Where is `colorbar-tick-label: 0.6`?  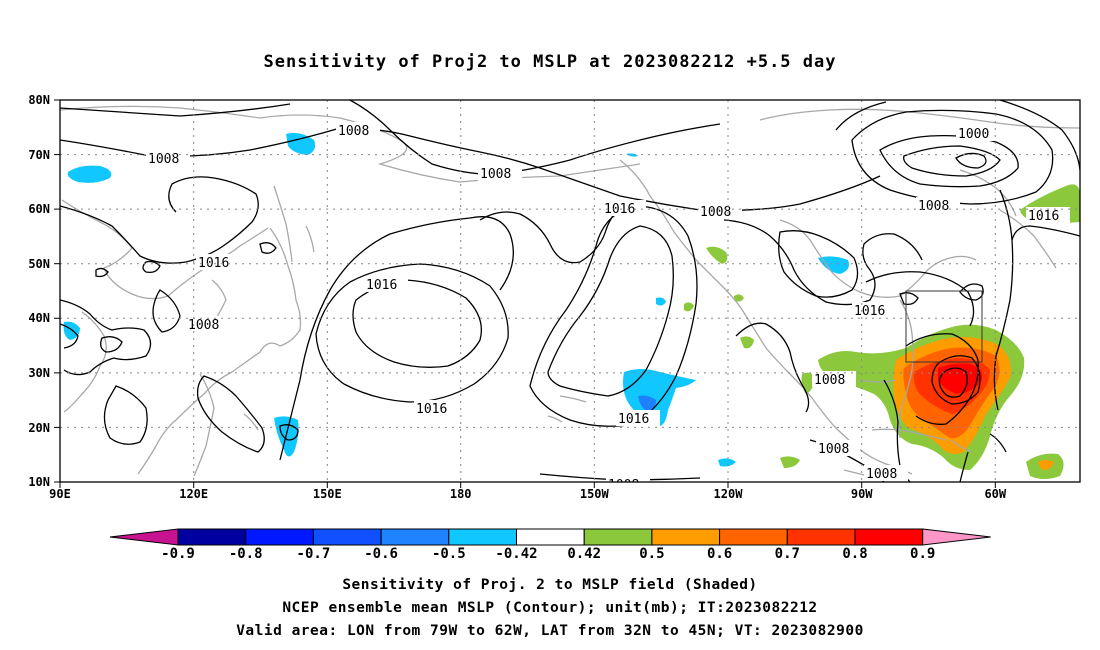 colorbar-tick-label: 0.6 is located at coordinates (719, 554).